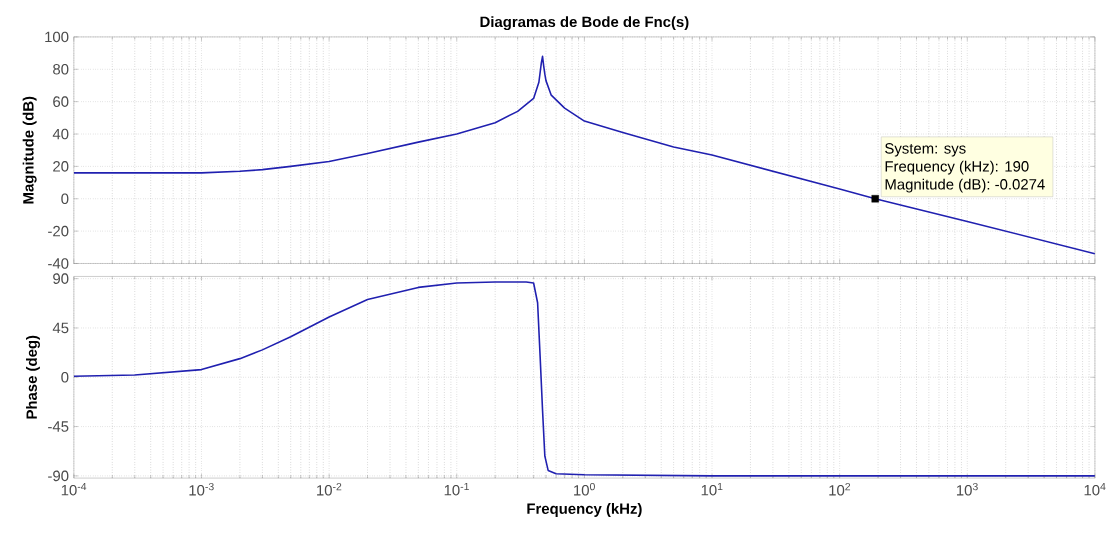  I want to click on x-tick-label: 10$^{1}$, so click(712, 489).